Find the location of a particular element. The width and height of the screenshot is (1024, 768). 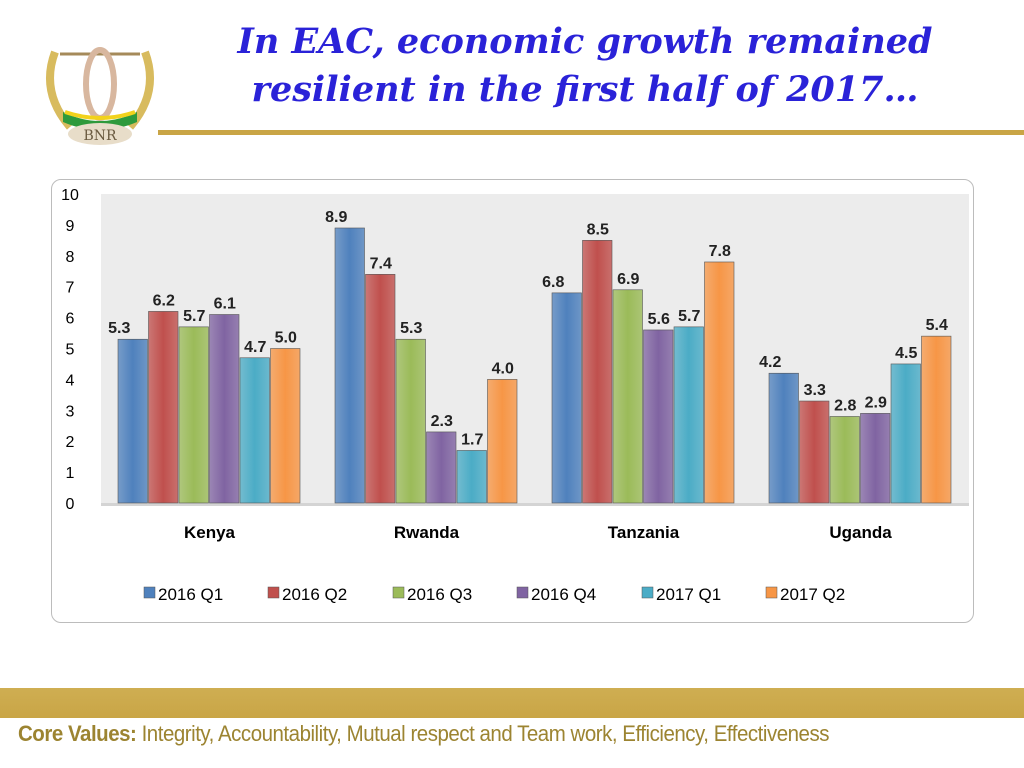

data-label: 2.8 is located at coordinates (845, 405).